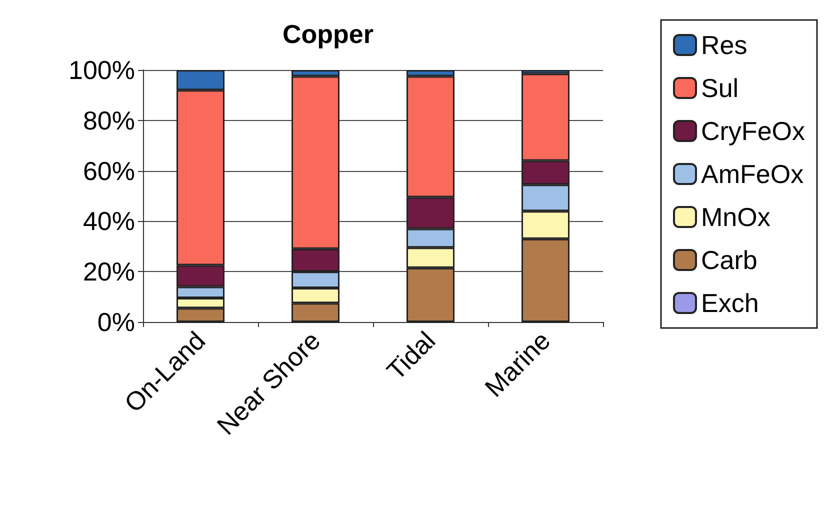 This screenshot has width=829, height=528. Describe the element at coordinates (753, 131) in the screenshot. I see `legend-label: CryFeOx` at that location.